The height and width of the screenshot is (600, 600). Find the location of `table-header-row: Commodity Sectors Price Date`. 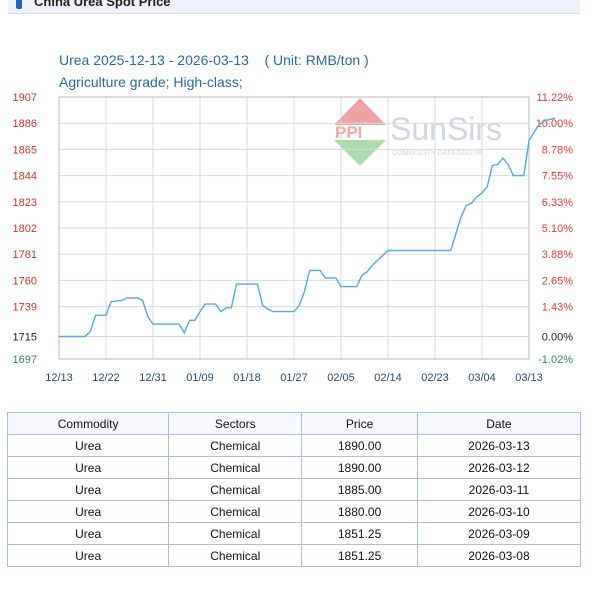

table-header-row: Commodity Sectors Price Date is located at coordinates (294, 423).